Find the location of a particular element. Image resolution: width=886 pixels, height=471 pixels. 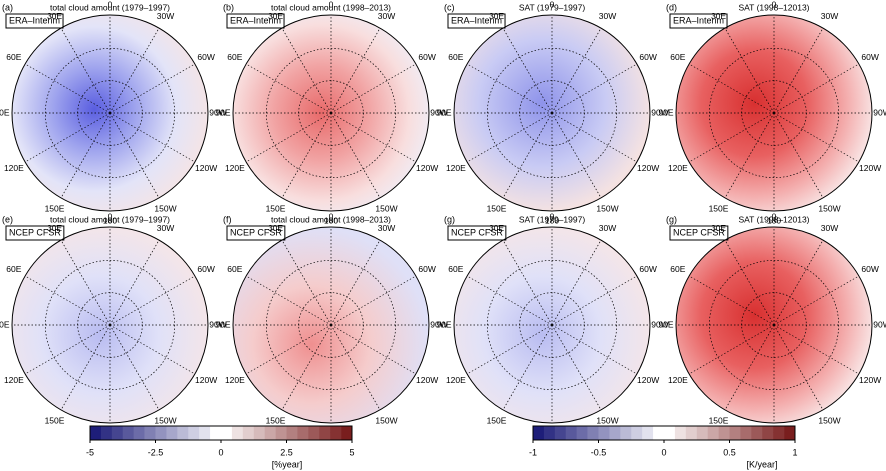

panel-label: (a) is located at coordinates (7, 7).